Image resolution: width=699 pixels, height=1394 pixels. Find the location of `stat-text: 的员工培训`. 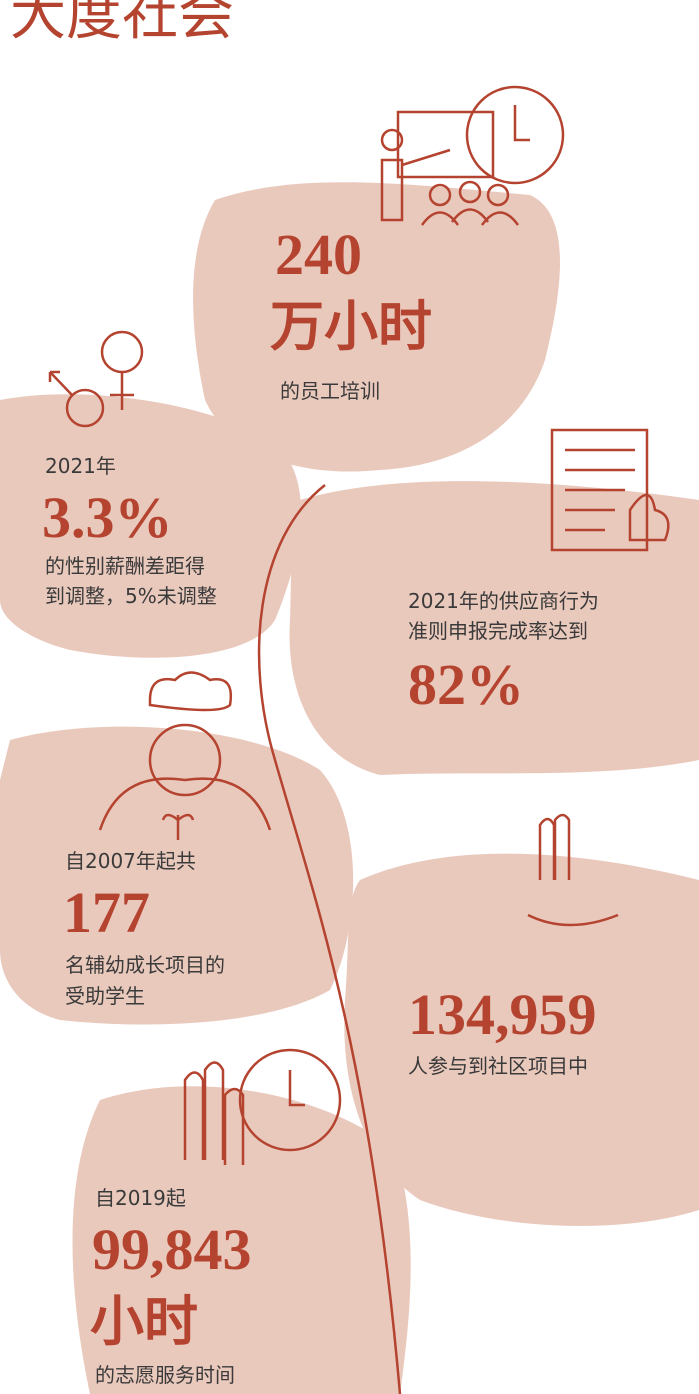

stat-text: 的员工培训 is located at coordinates (330, 391).